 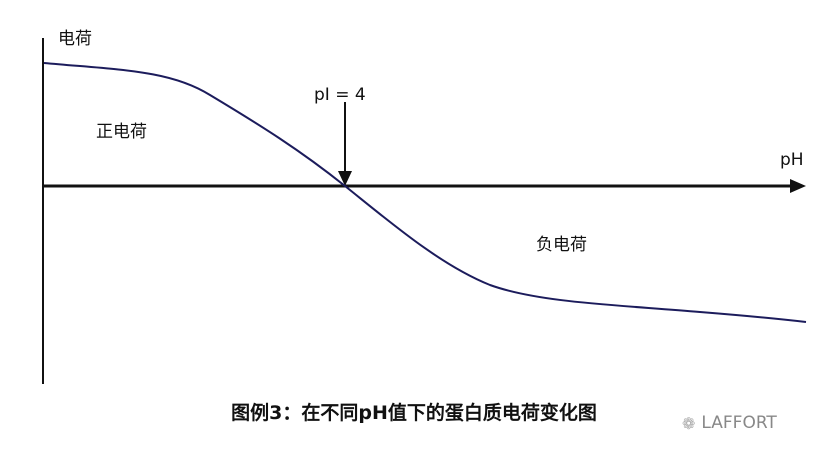 I want to click on wechat-icon: ❁, so click(x=689, y=423).